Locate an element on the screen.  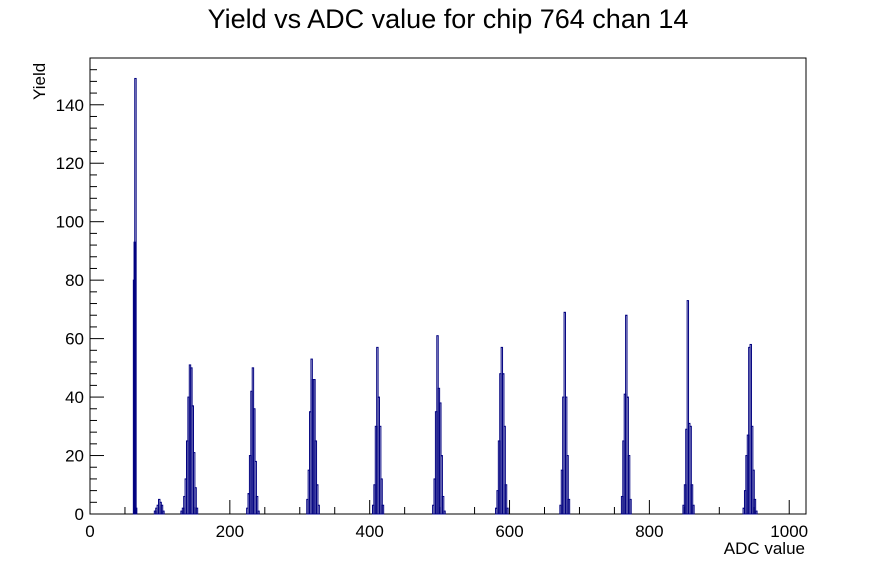
chart-title: Yield vs ADC value for chip 764 chan 14 is located at coordinates (448, 19).